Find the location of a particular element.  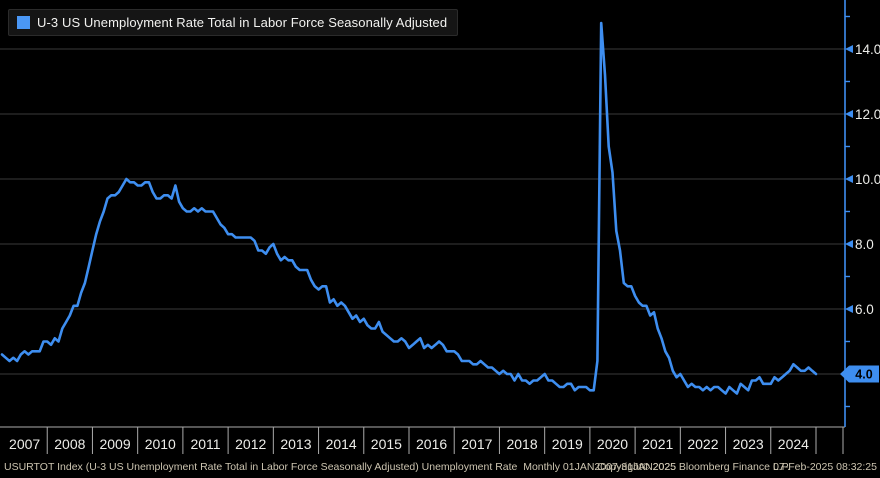

last-value-badge is located at coordinates (864, 374).